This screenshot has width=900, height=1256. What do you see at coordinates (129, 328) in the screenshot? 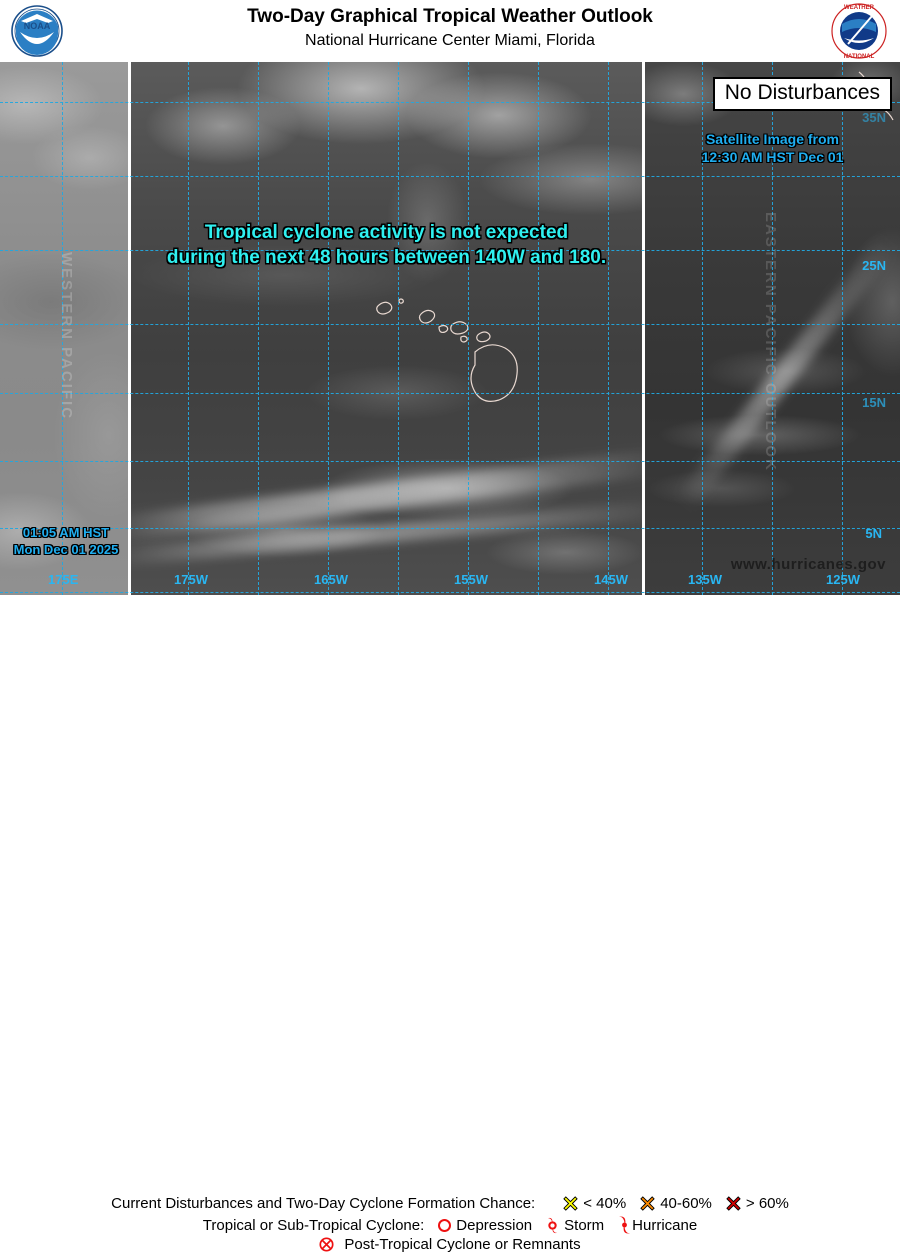
I see `panel-divider-left` at bounding box center [129, 328].